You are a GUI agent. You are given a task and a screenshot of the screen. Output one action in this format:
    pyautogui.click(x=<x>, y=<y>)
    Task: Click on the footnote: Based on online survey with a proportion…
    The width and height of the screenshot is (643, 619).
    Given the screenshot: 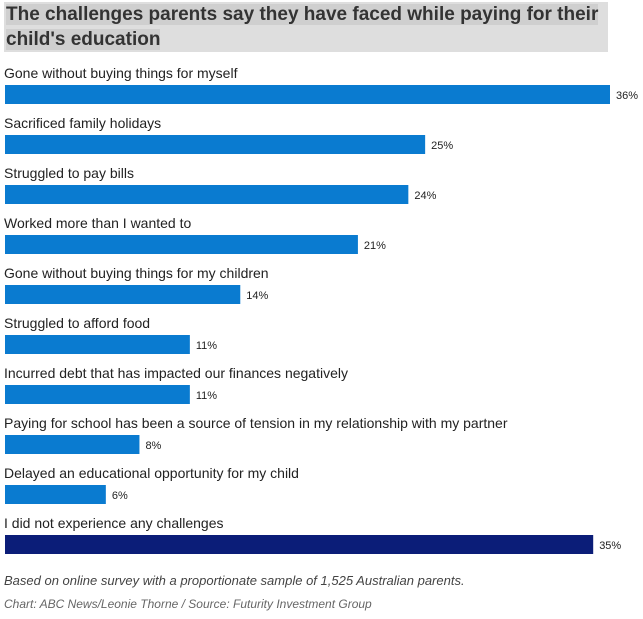 What is the action you would take?
    pyautogui.click(x=234, y=580)
    